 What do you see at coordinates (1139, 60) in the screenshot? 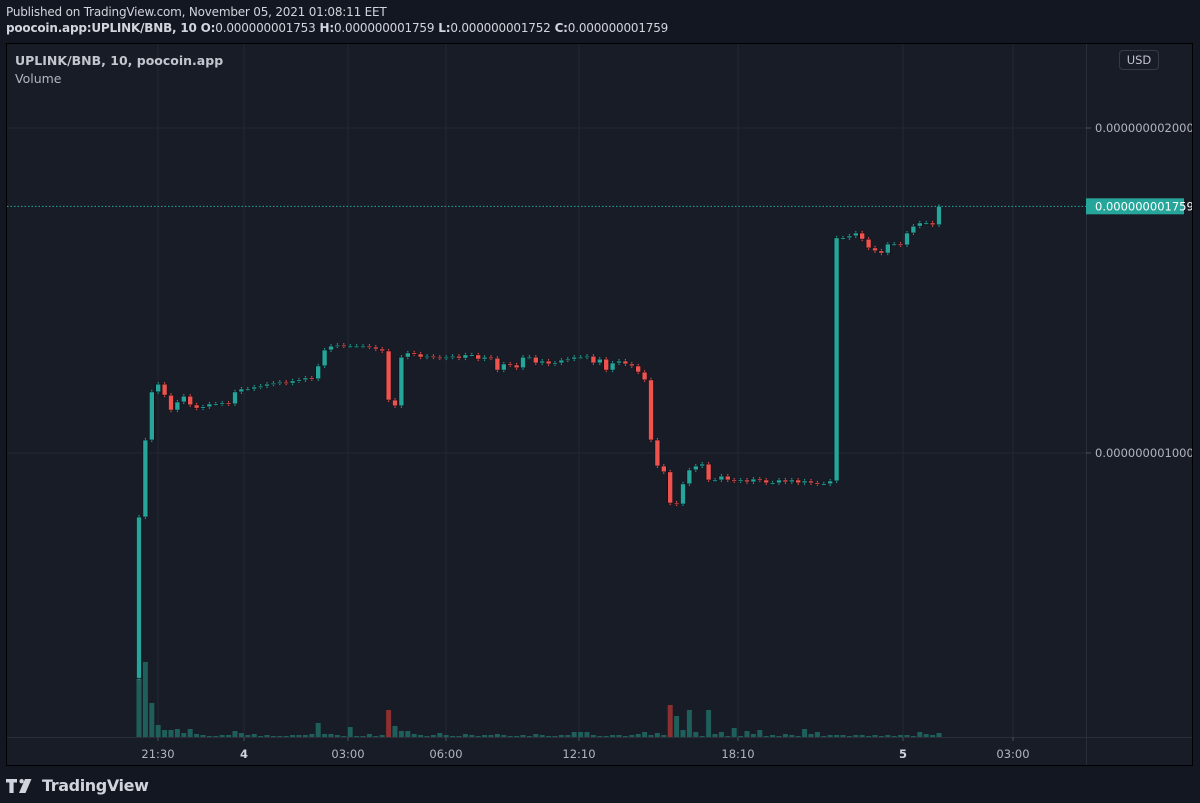
I see `currency-button: USD` at bounding box center [1139, 60].